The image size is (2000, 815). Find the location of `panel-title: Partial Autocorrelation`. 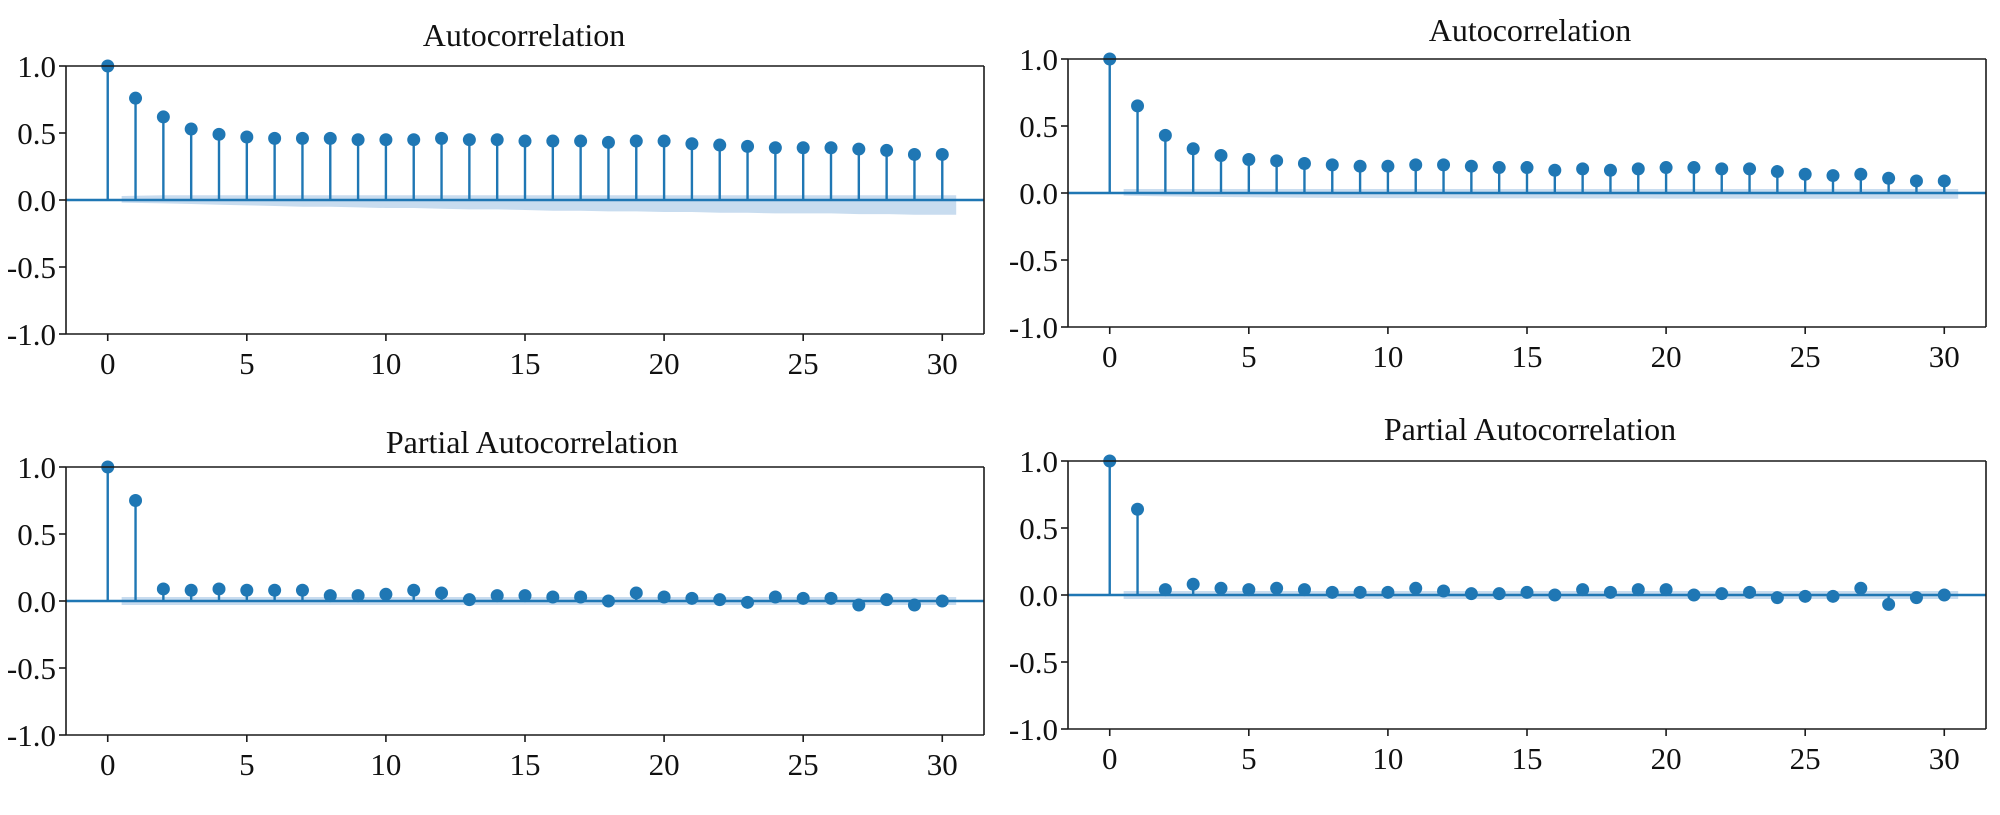

panel-title: Partial Autocorrelation is located at coordinates (1530, 429).